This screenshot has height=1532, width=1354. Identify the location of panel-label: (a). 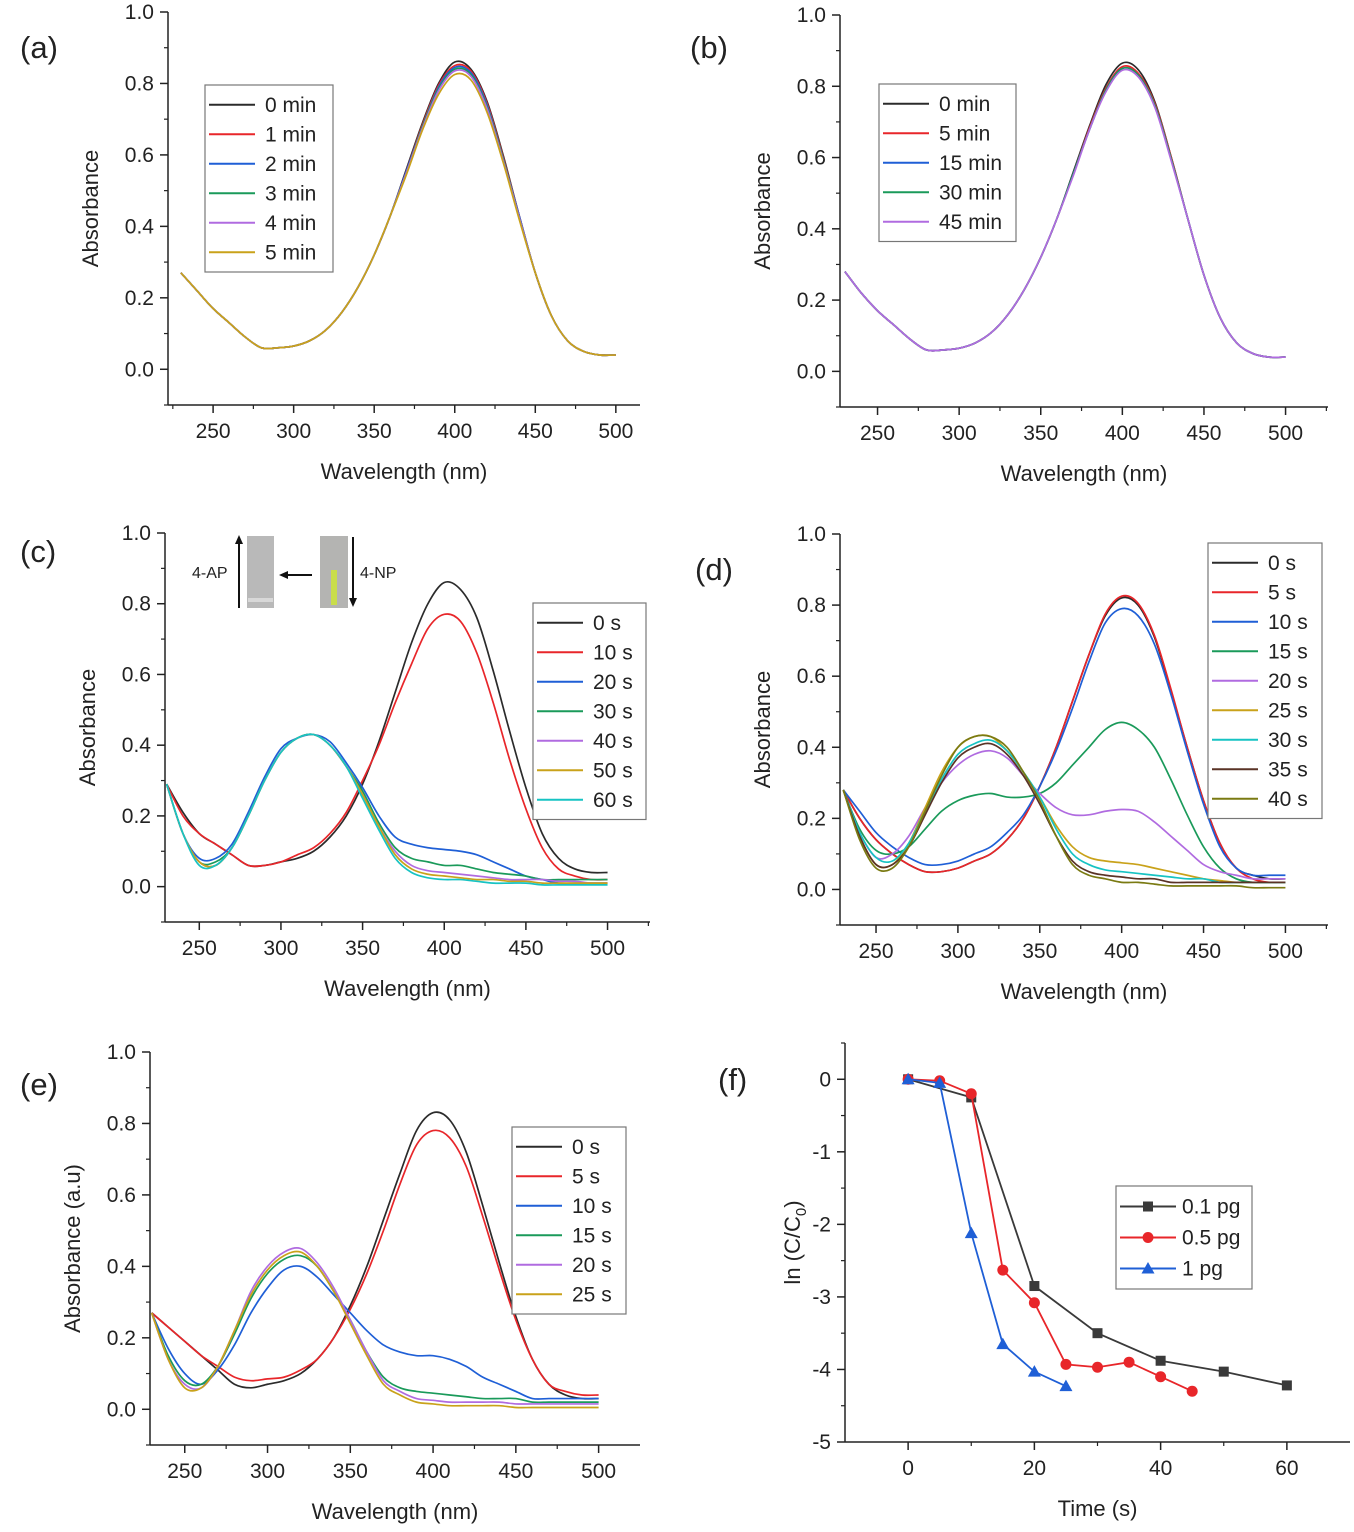
(39, 47).